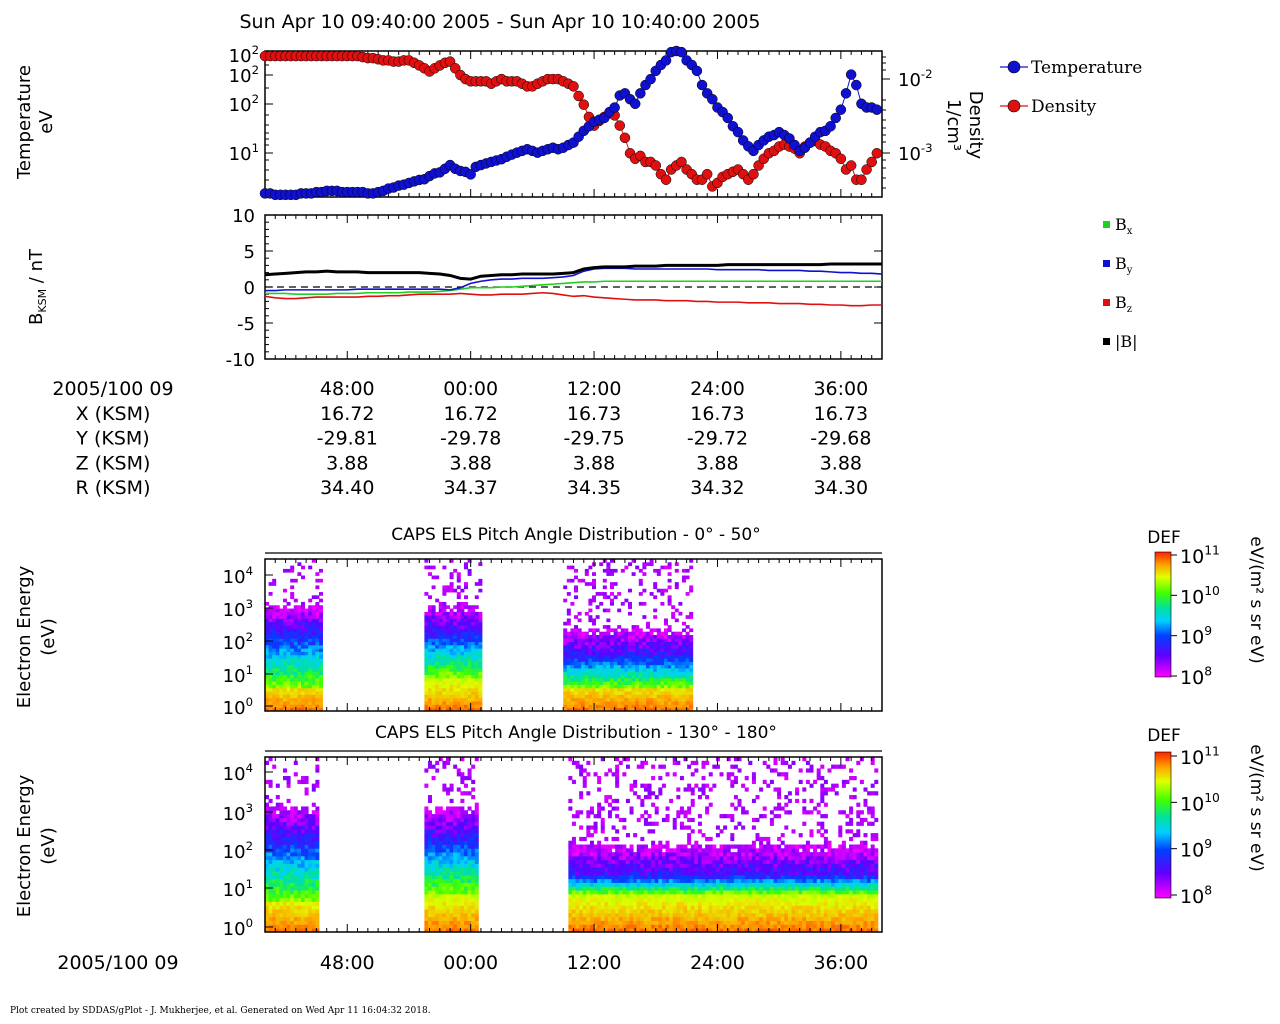 The height and width of the screenshot is (1024, 1280). Describe the element at coordinates (851, 74) in the screenshot. I see `temperature-point` at that location.